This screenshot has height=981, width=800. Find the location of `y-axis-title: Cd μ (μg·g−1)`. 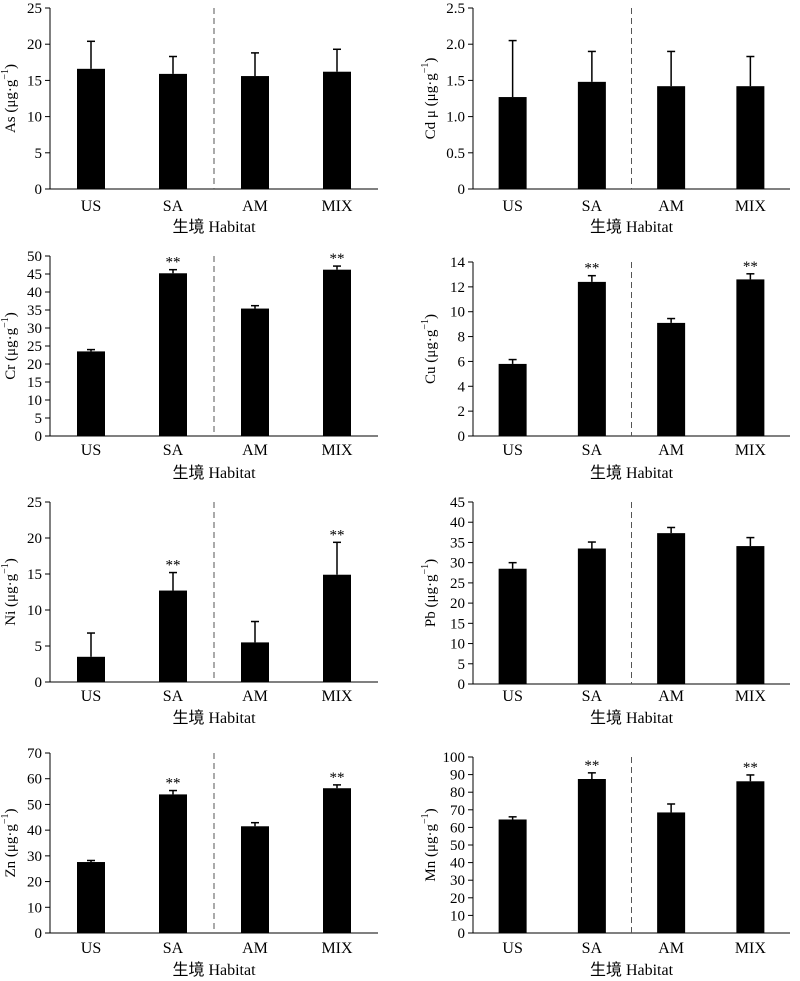

y-axis-title: Cd μ (μg·g−1) is located at coordinates (429, 99).